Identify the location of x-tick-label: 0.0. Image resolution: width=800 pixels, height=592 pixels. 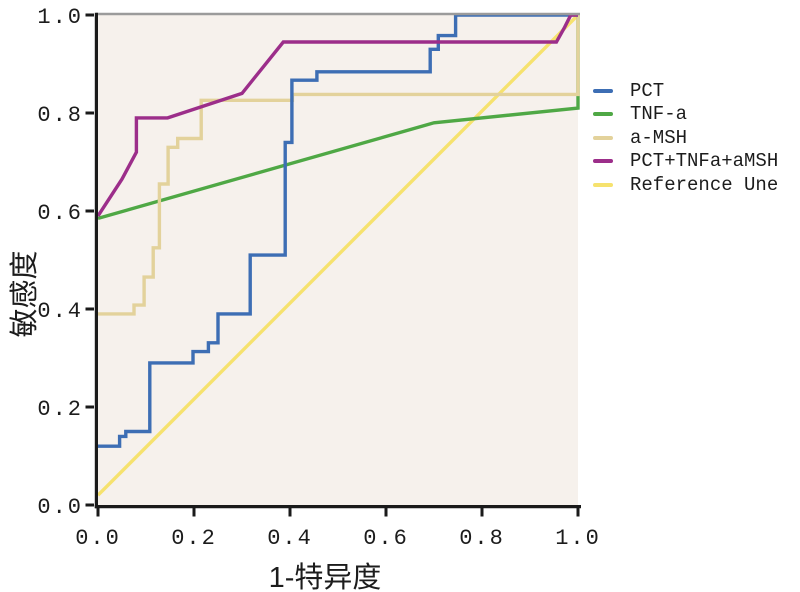
(98, 538).